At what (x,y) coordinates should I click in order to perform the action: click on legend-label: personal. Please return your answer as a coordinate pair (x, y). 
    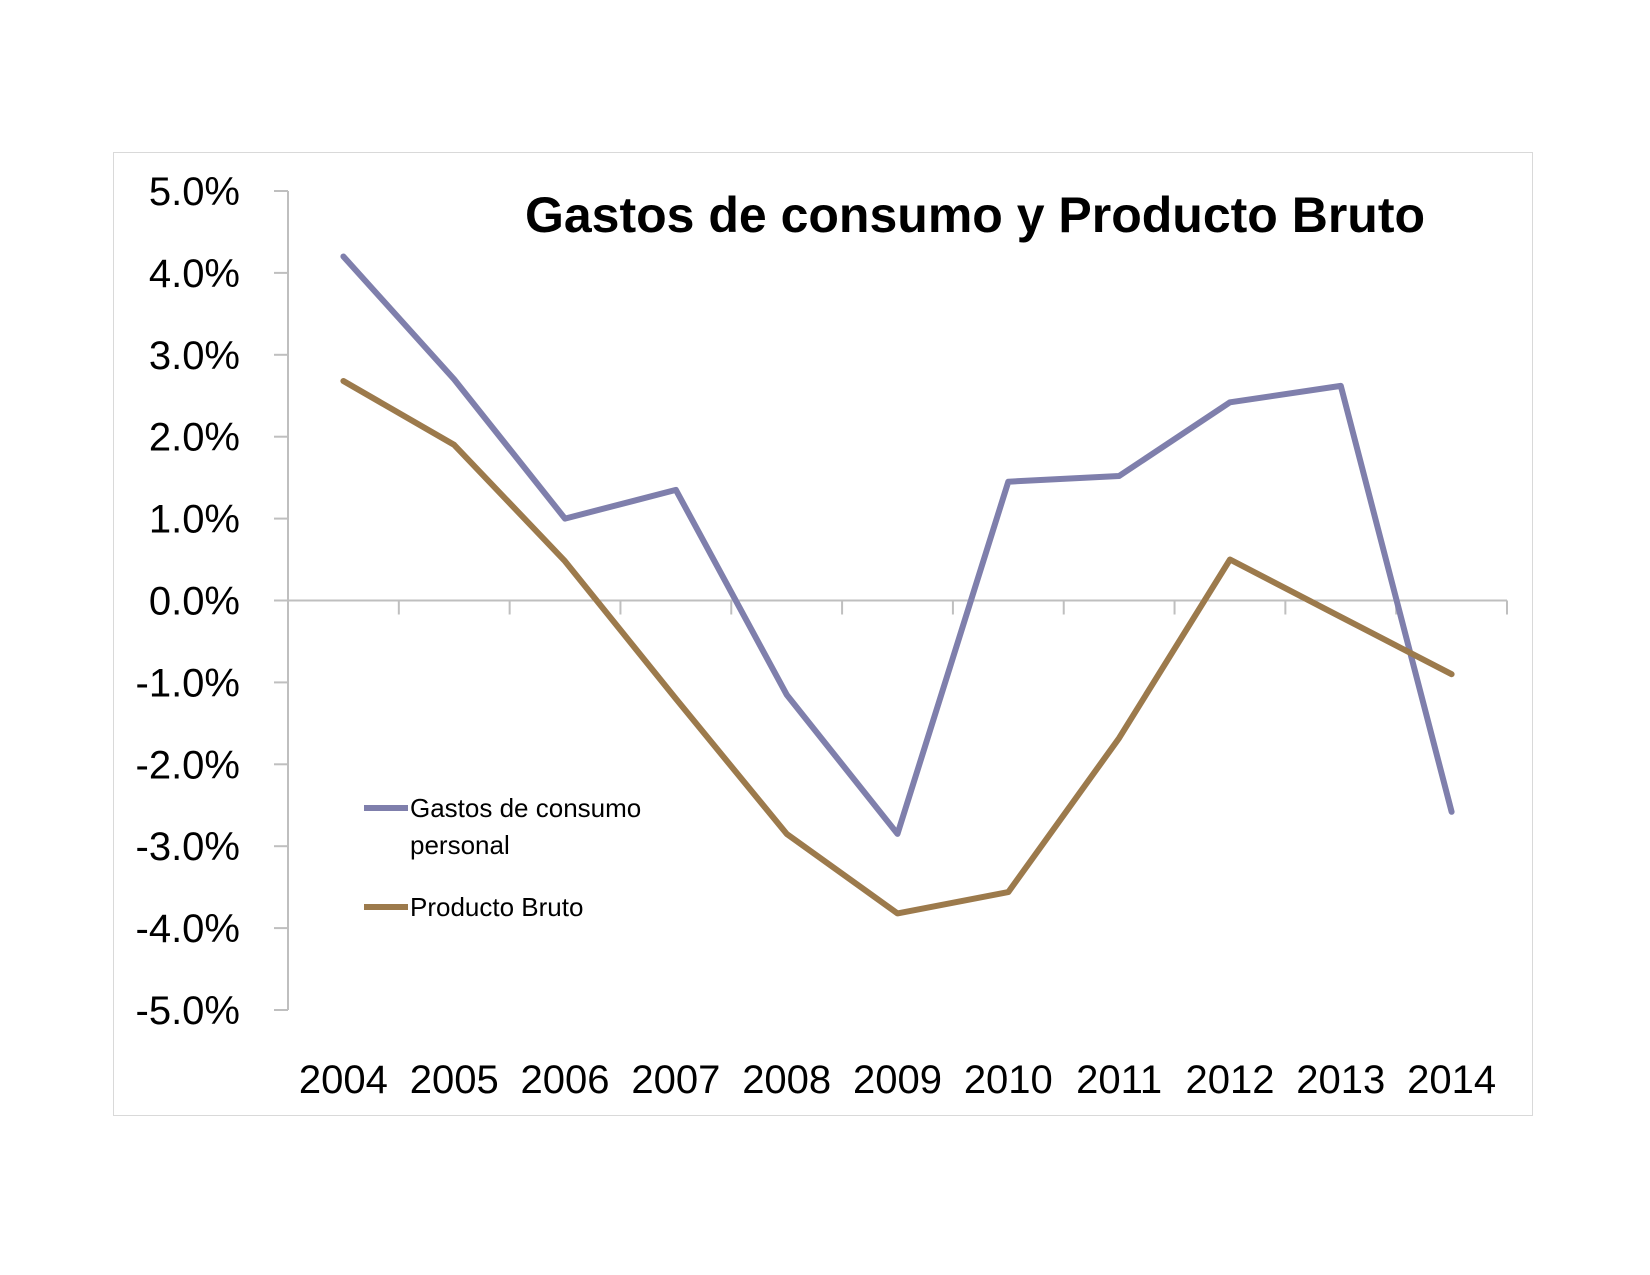
    Looking at the image, I should click on (460, 845).